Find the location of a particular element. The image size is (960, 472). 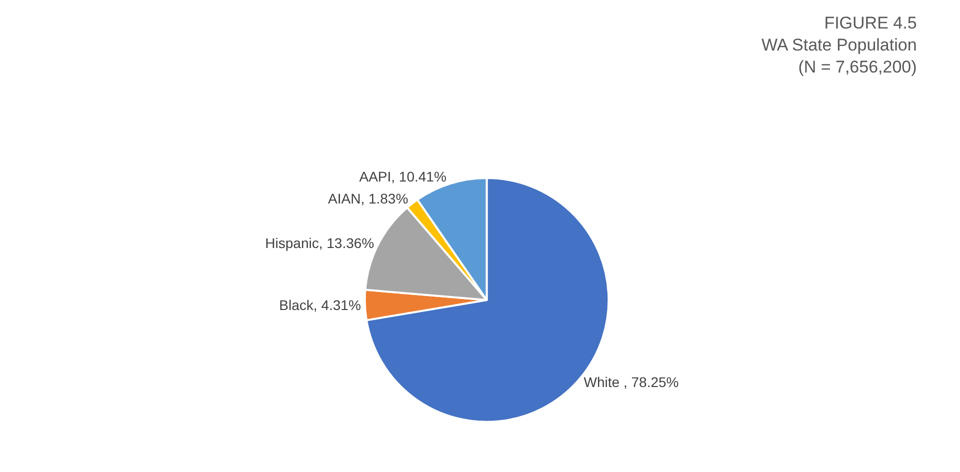

slice-label: Hispanic, 13.36% is located at coordinates (319, 242).